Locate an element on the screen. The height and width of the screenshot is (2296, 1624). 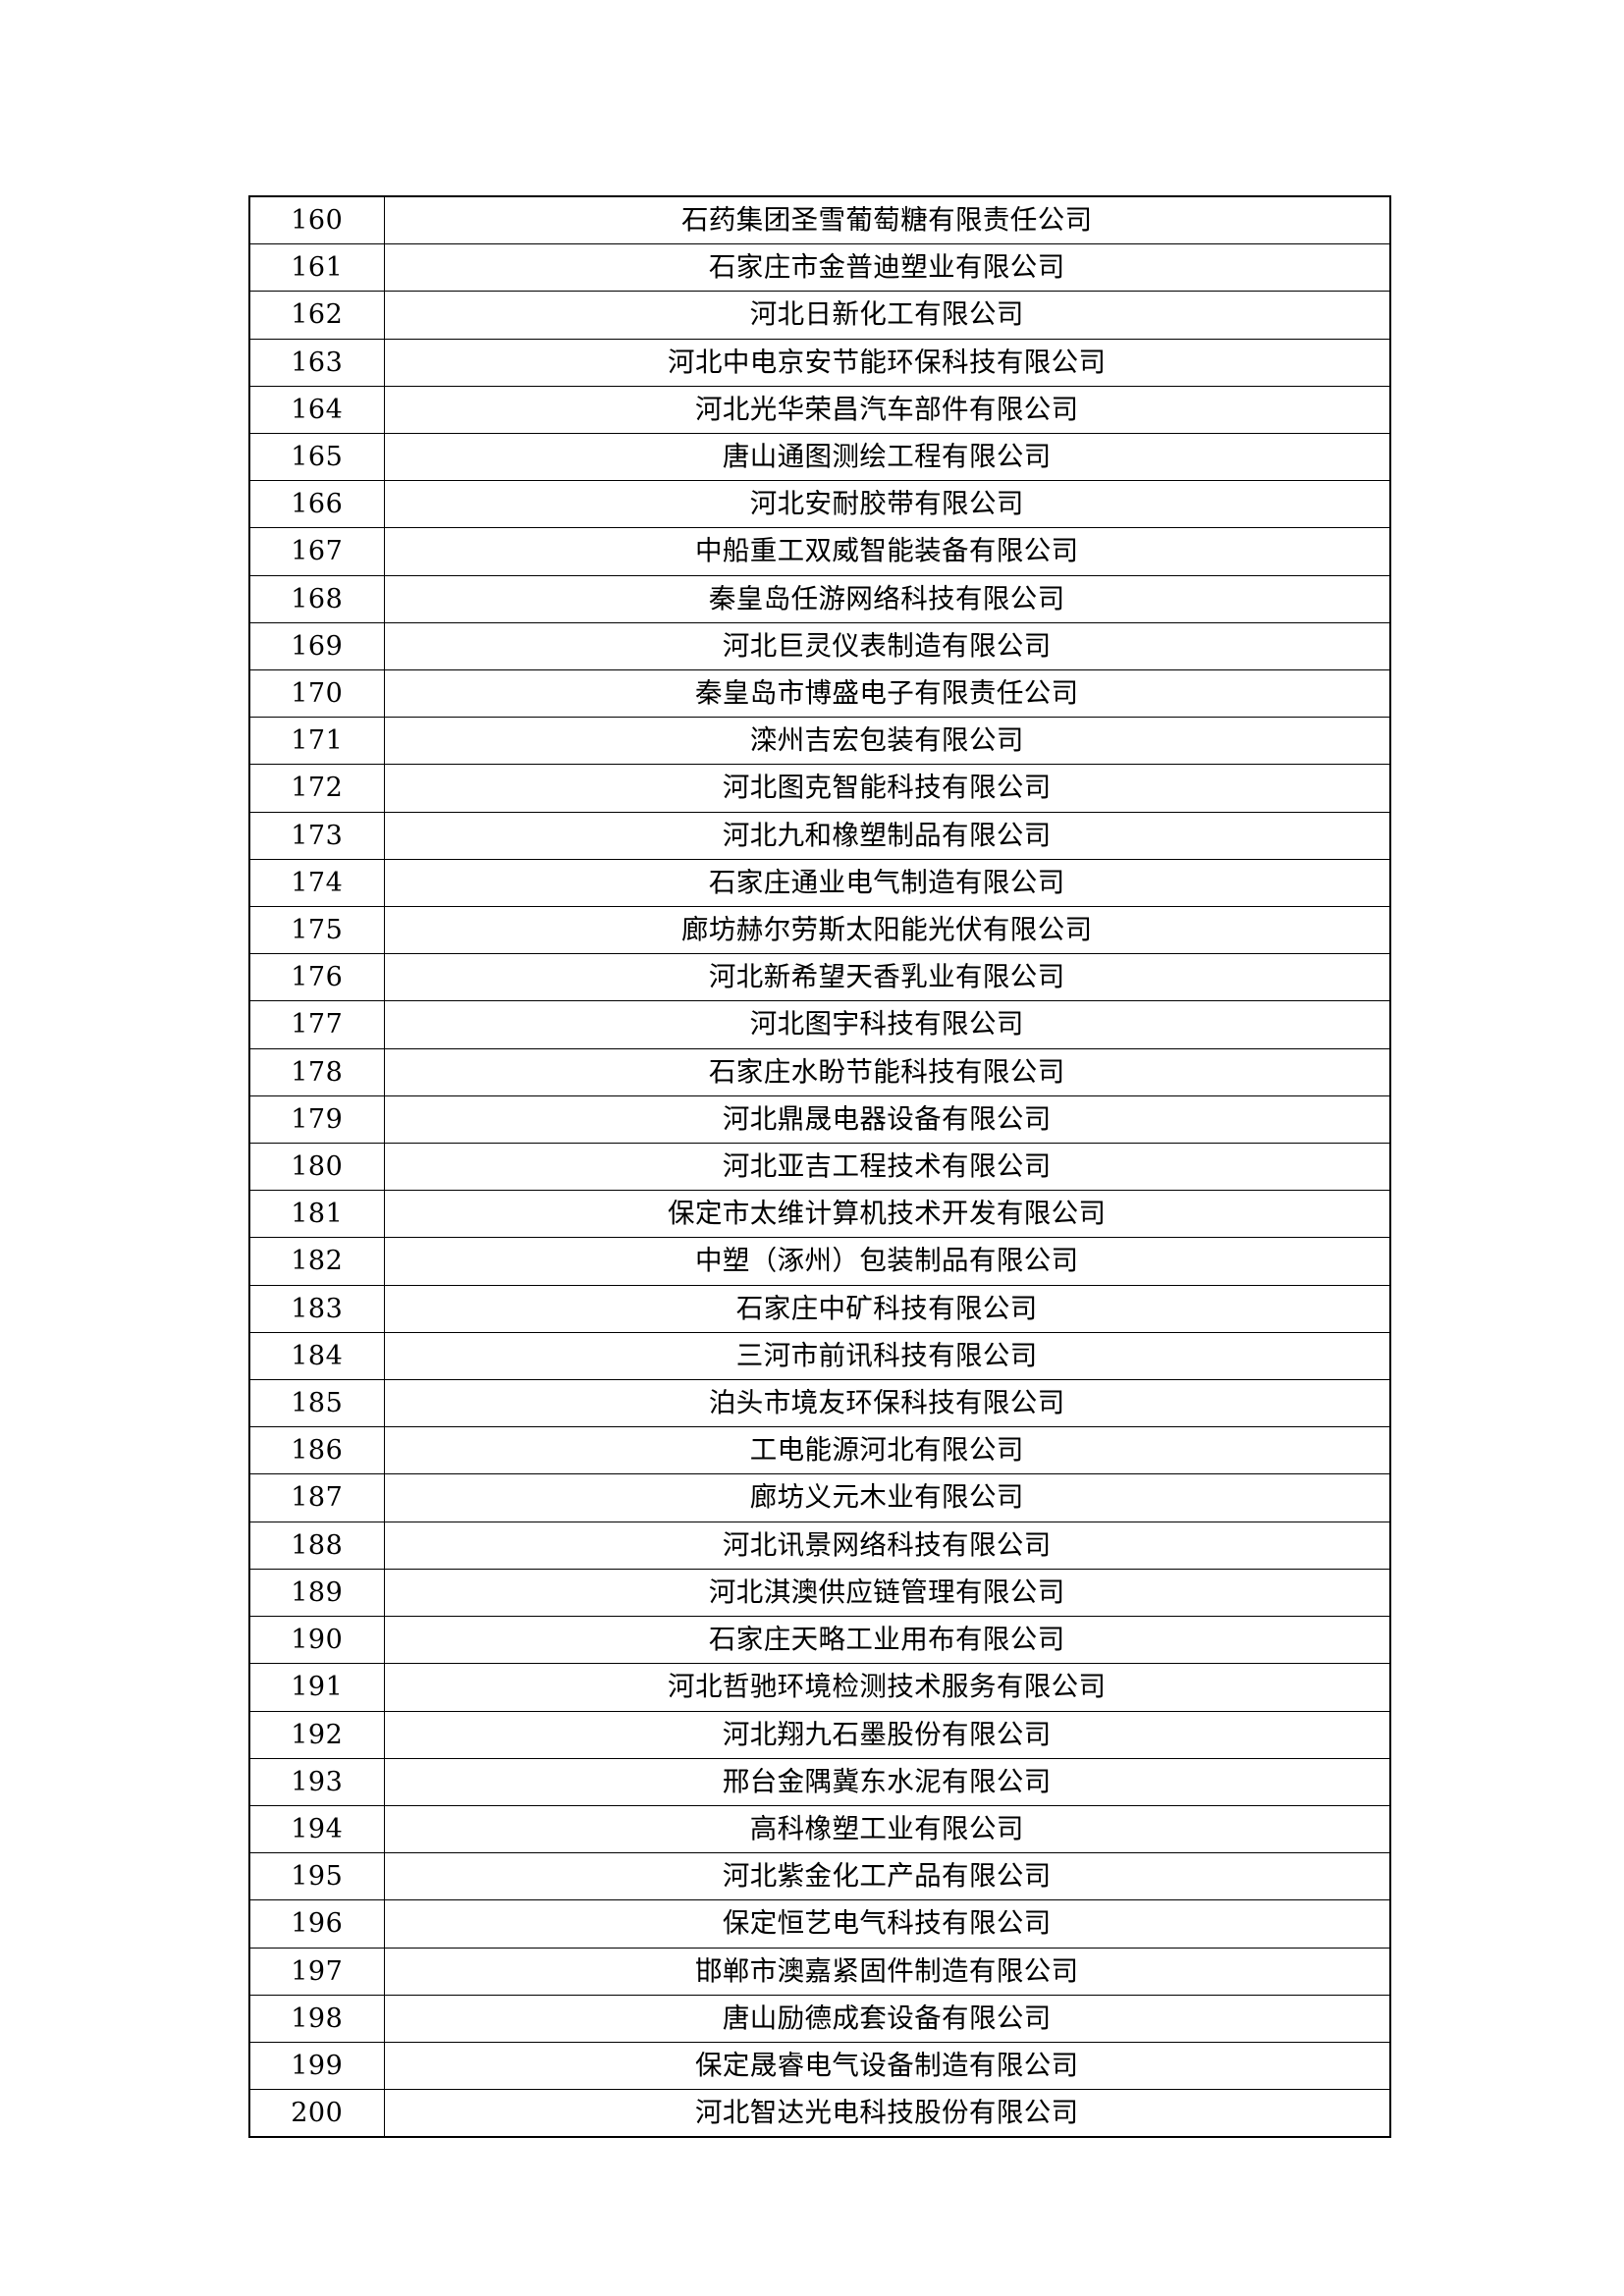
row-index-cell: 178 is located at coordinates (316, 1071).